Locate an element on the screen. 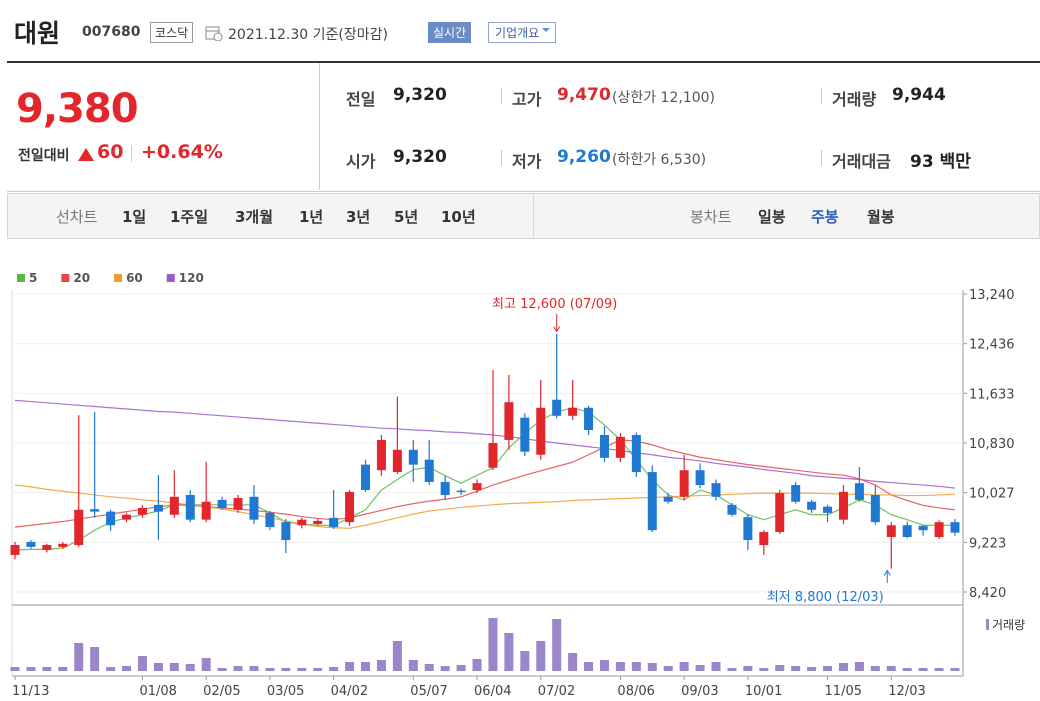 This screenshot has width=1040, height=701. tab: 일봉 is located at coordinates (772, 217).